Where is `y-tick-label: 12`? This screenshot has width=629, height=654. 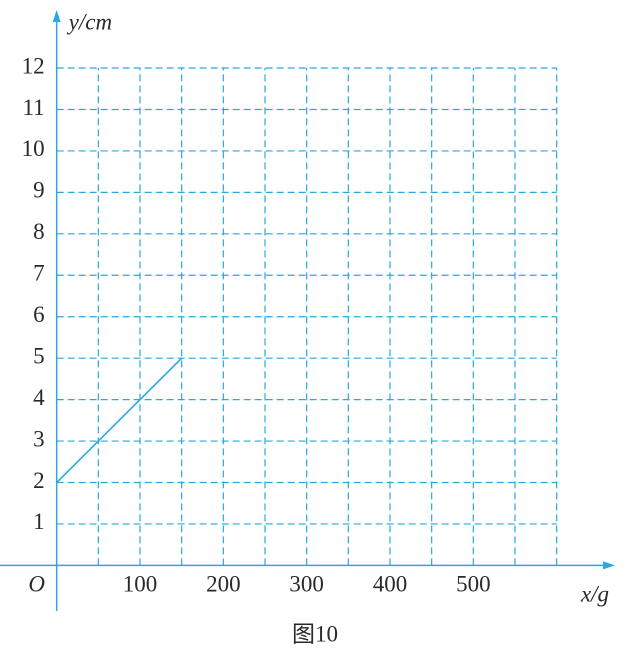
y-tick-label: 12 is located at coordinates (33, 65).